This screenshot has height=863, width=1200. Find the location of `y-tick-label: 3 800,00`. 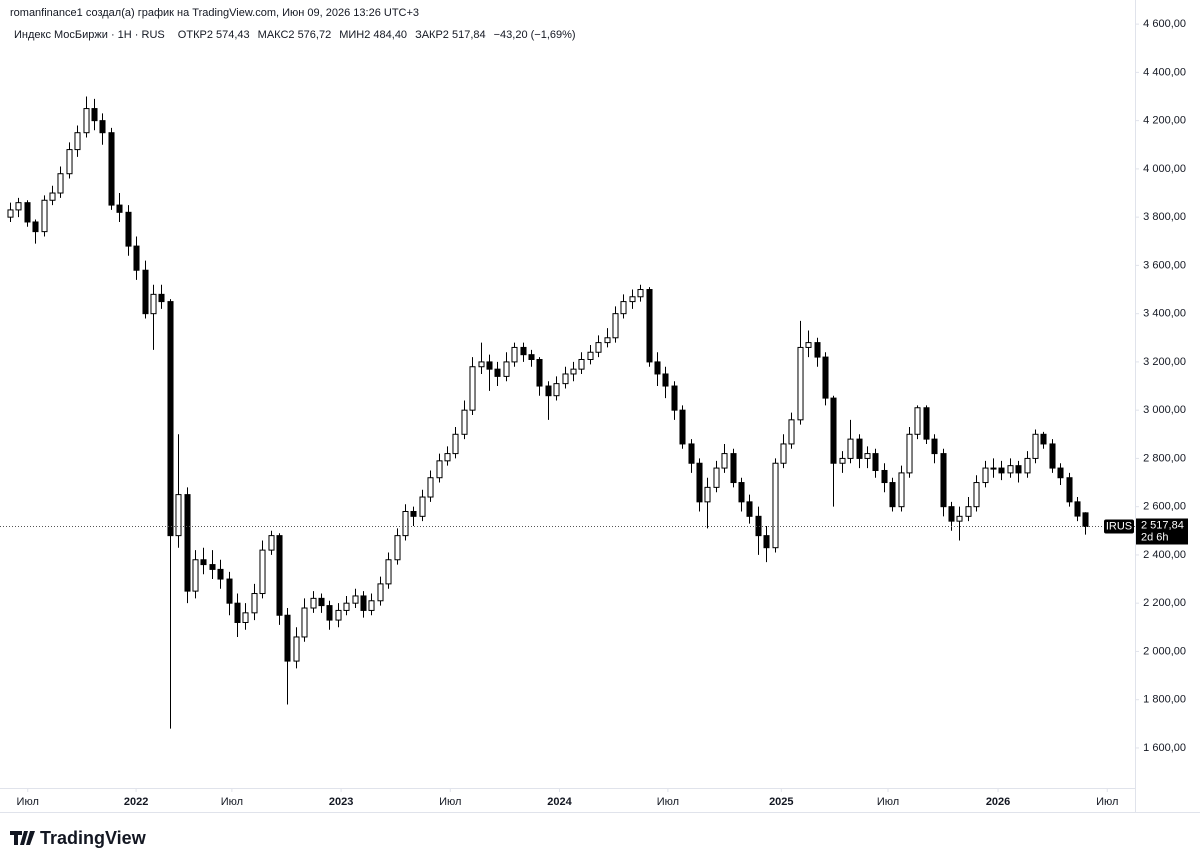

y-tick-label: 3 800,00 is located at coordinates (1164, 217).